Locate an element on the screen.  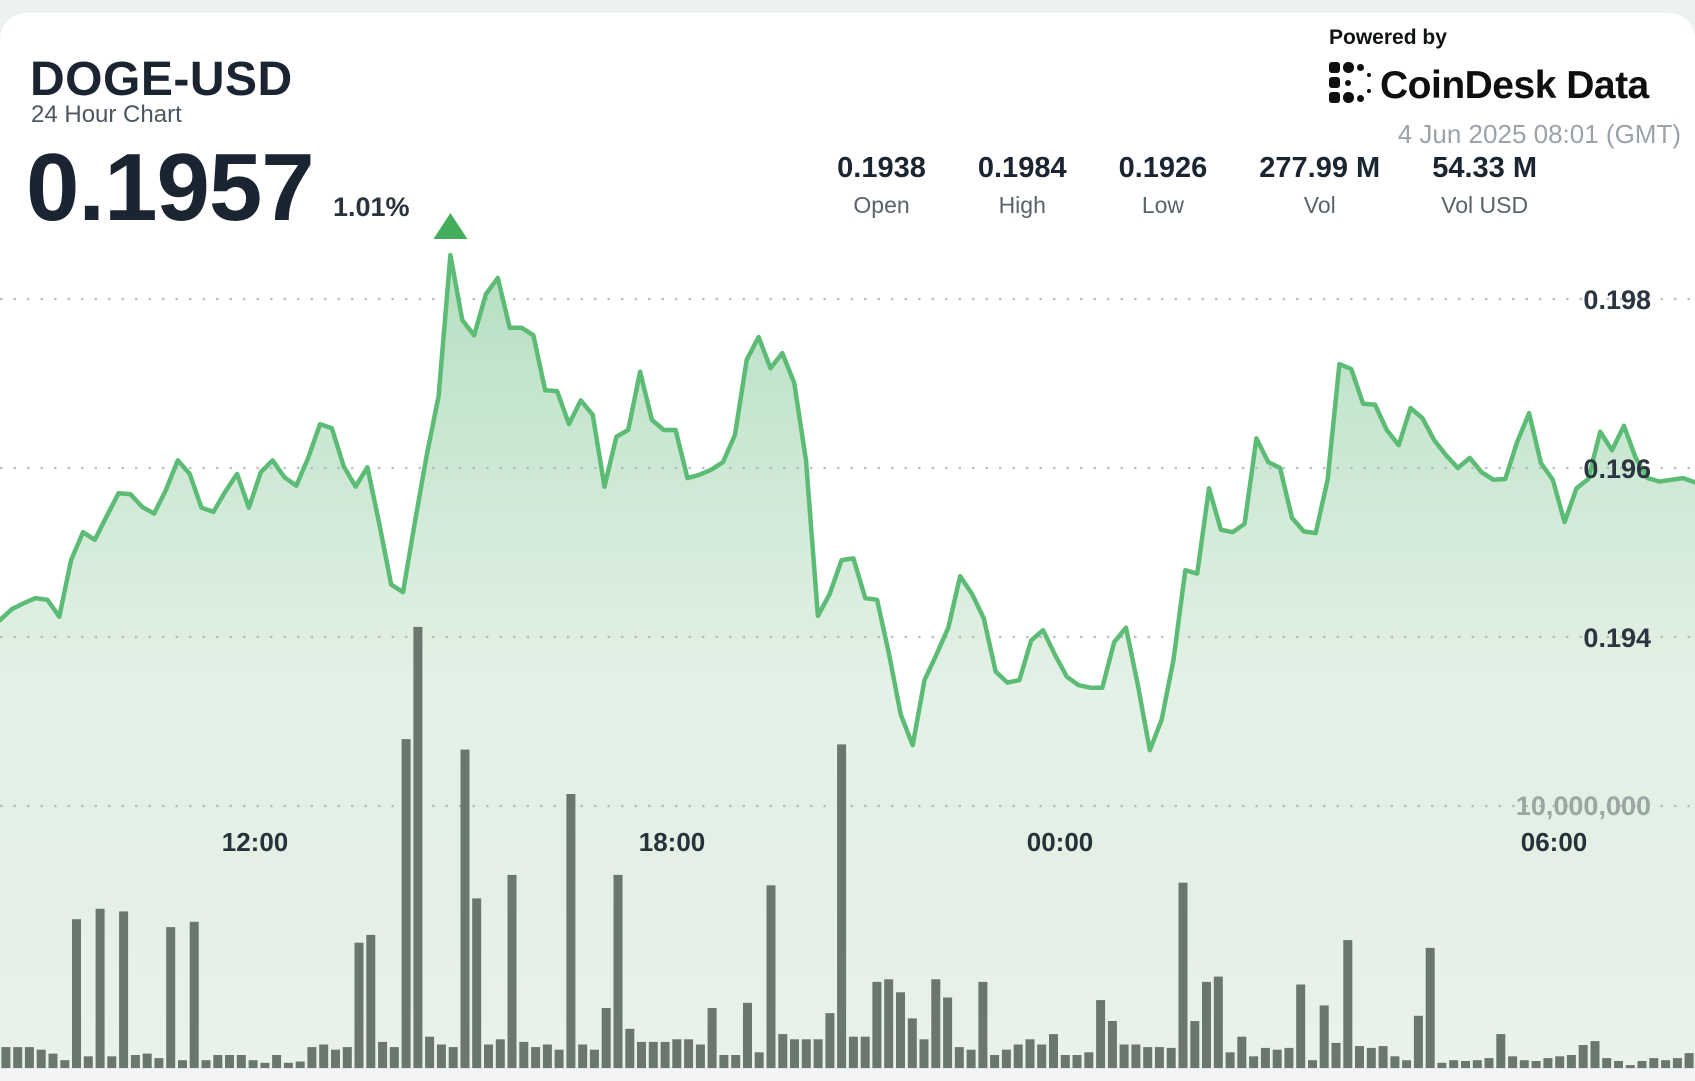
stat-volume-value: 277.99 M is located at coordinates (1320, 168).